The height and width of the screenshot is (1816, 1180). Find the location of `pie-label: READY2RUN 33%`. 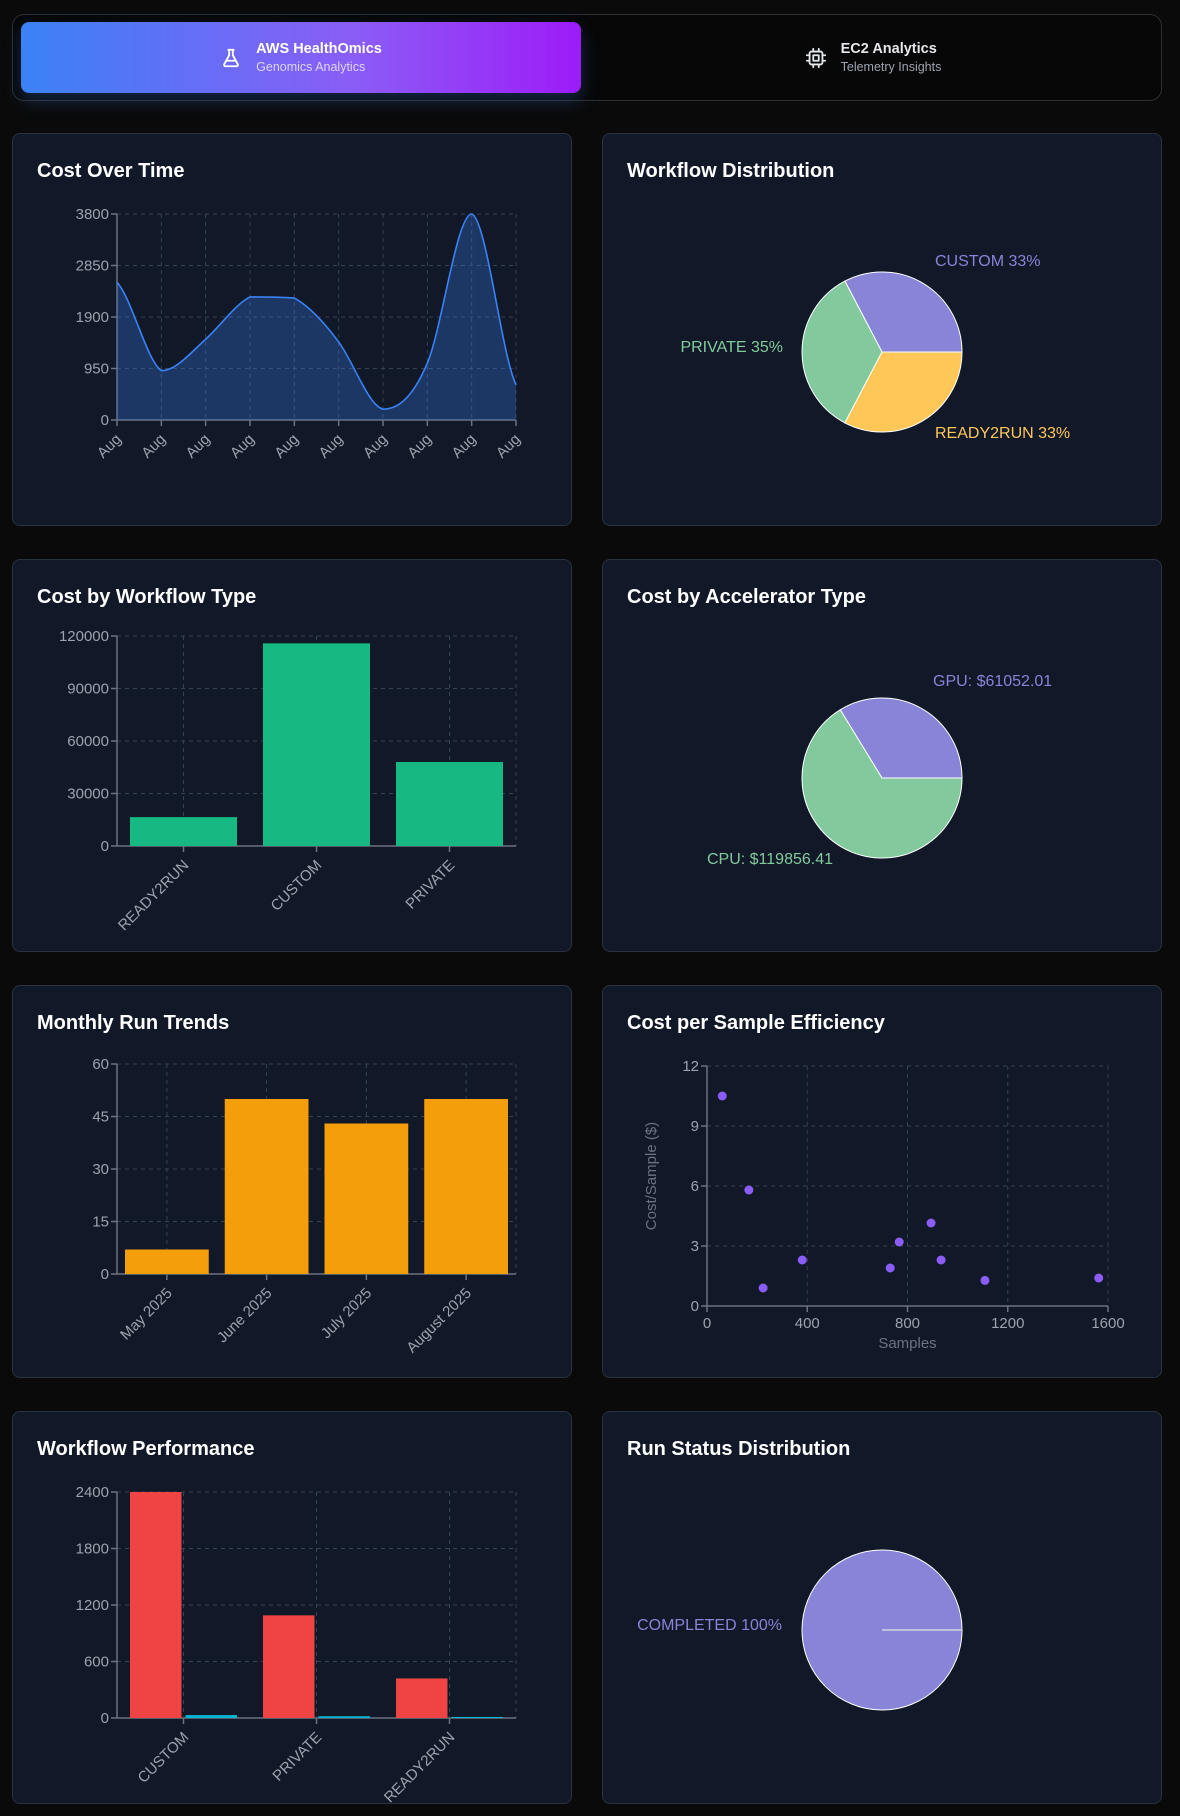

pie-label: READY2RUN 33% is located at coordinates (1002, 433).